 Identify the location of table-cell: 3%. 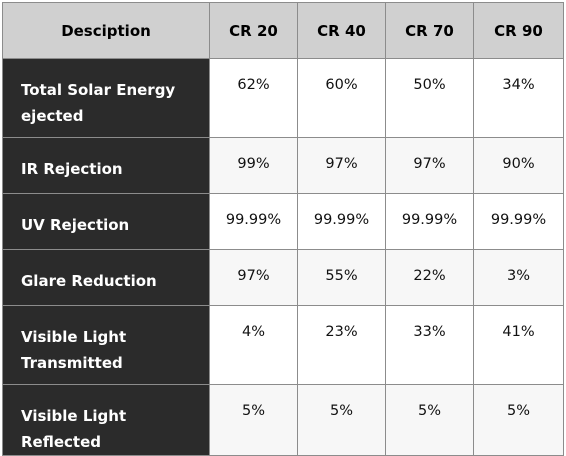
(518, 277).